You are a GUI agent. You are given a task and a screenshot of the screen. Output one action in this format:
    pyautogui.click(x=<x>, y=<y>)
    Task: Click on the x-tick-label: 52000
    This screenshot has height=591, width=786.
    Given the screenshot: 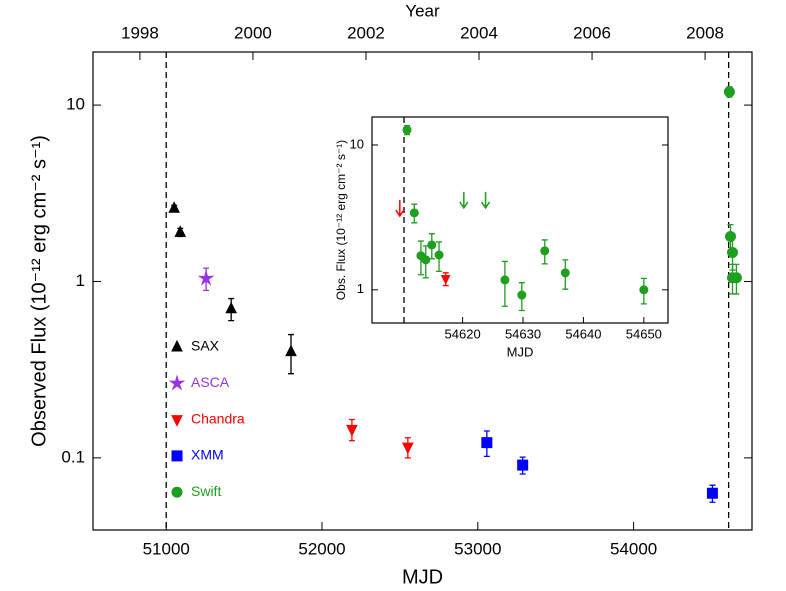 What is the action you would take?
    pyautogui.click(x=321, y=548)
    